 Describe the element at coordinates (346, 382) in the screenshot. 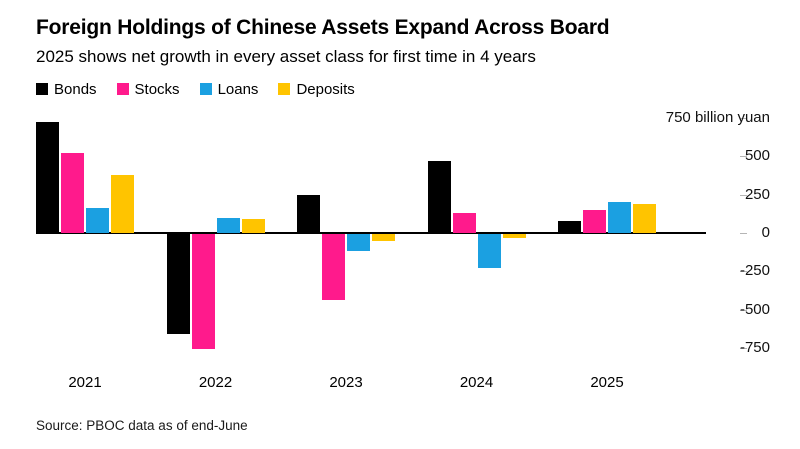

I see `x-axis-label-2023: 2023` at that location.